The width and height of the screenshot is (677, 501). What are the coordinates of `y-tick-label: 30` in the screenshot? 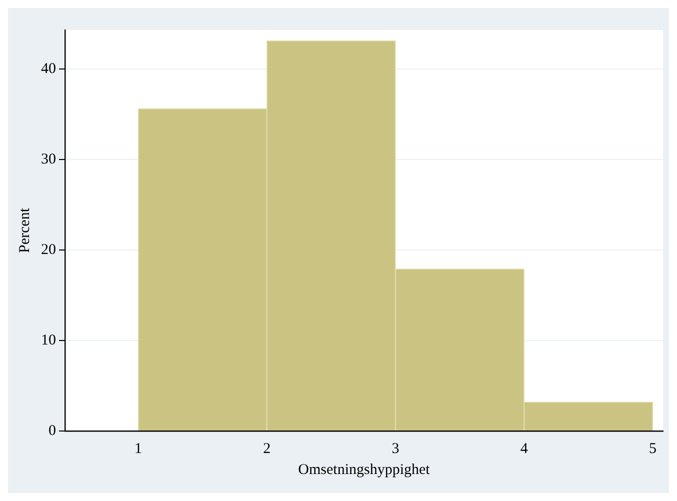 It's located at (48, 159).